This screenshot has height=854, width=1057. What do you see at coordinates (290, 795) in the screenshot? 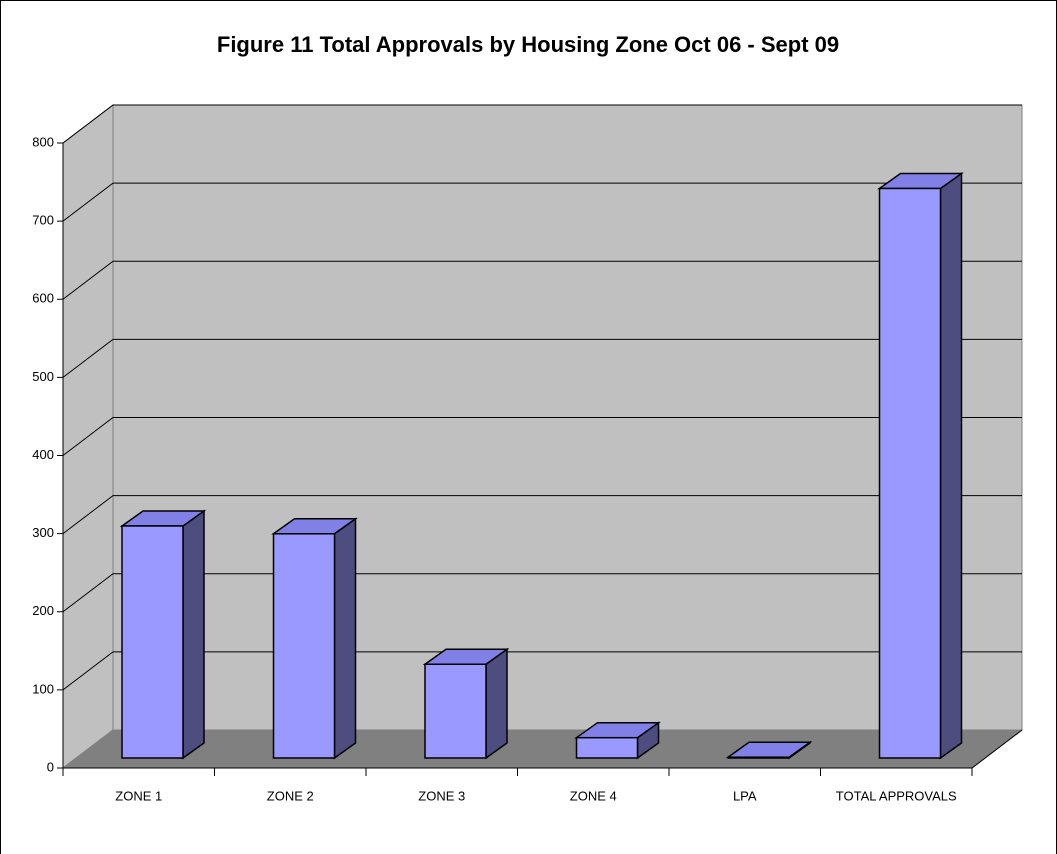
I see `x-tick-label: ZONE 2` at bounding box center [290, 795].